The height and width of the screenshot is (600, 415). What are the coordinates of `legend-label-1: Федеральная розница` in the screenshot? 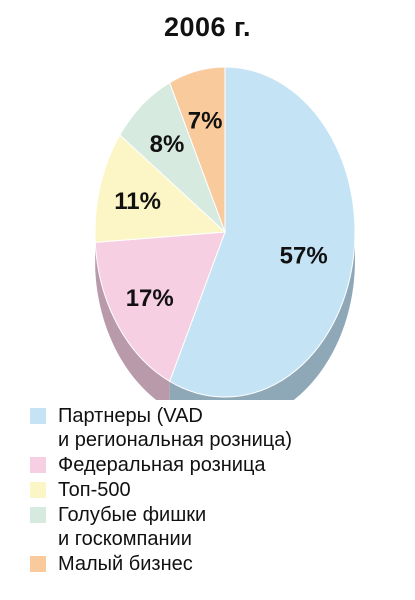 It's located at (162, 465).